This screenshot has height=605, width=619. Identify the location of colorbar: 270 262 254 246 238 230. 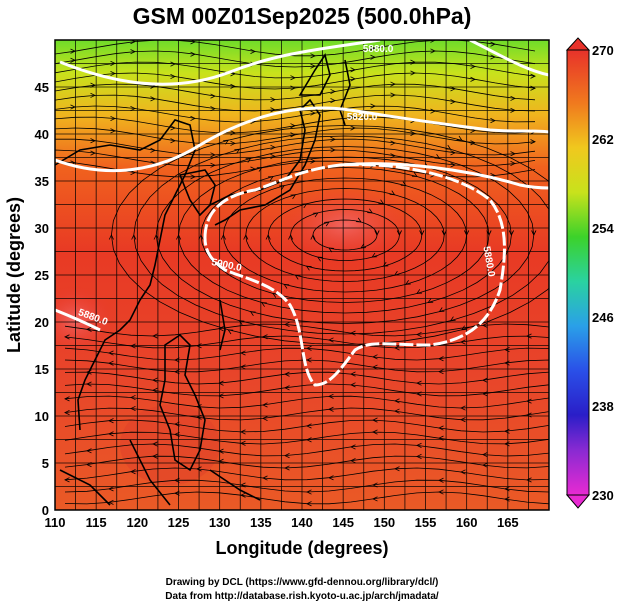
(589, 273).